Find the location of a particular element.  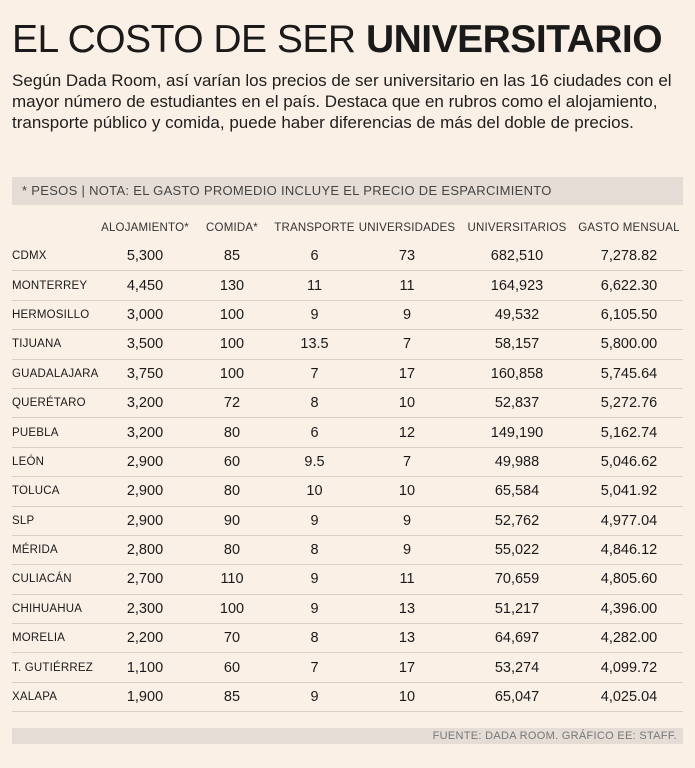

table-row: TOLUCA 2,900 80 10 10 65,584 5,041.92 is located at coordinates (347, 492).